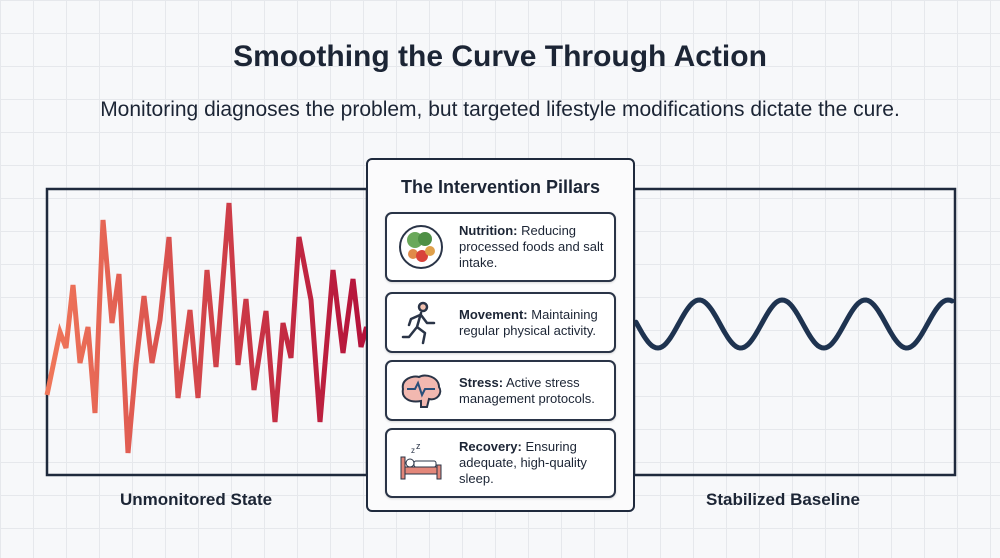 This screenshot has width=1000, height=558. I want to click on brain-icon, so click(421, 390).